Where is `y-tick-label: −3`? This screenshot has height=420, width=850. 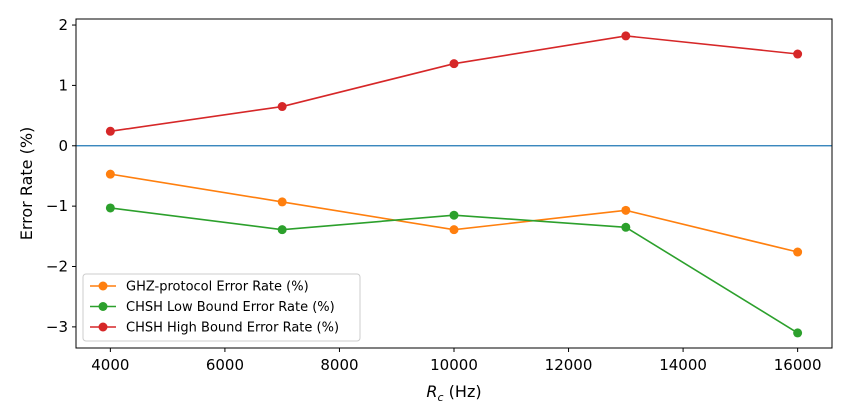 y-tick-label: −3 is located at coordinates (57, 327).